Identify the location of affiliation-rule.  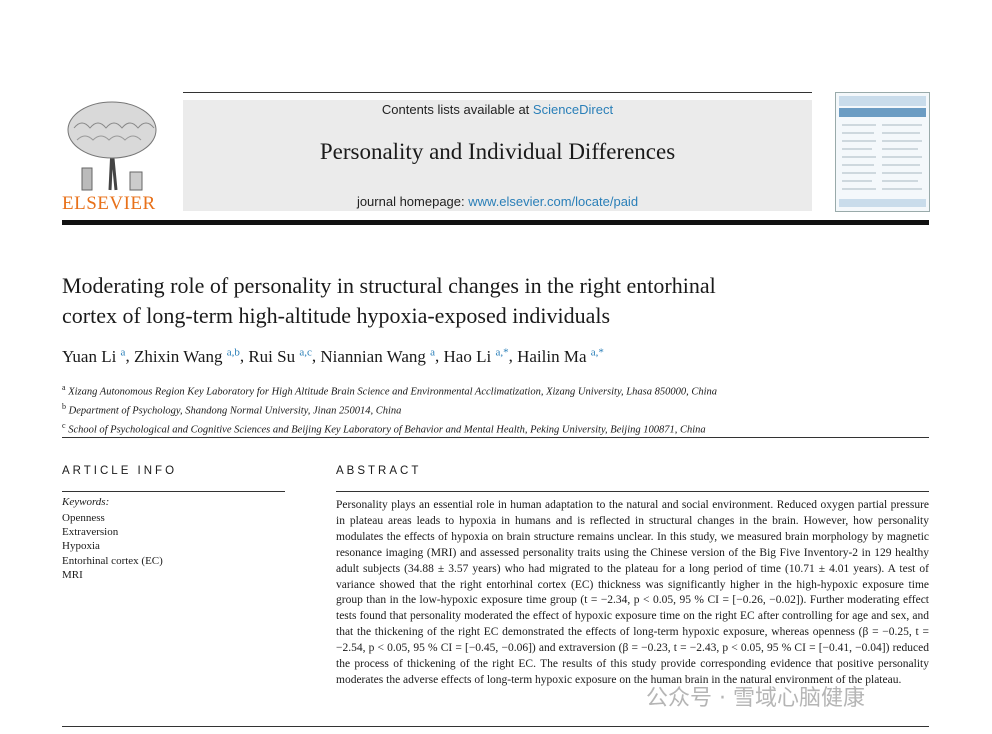
(495, 437).